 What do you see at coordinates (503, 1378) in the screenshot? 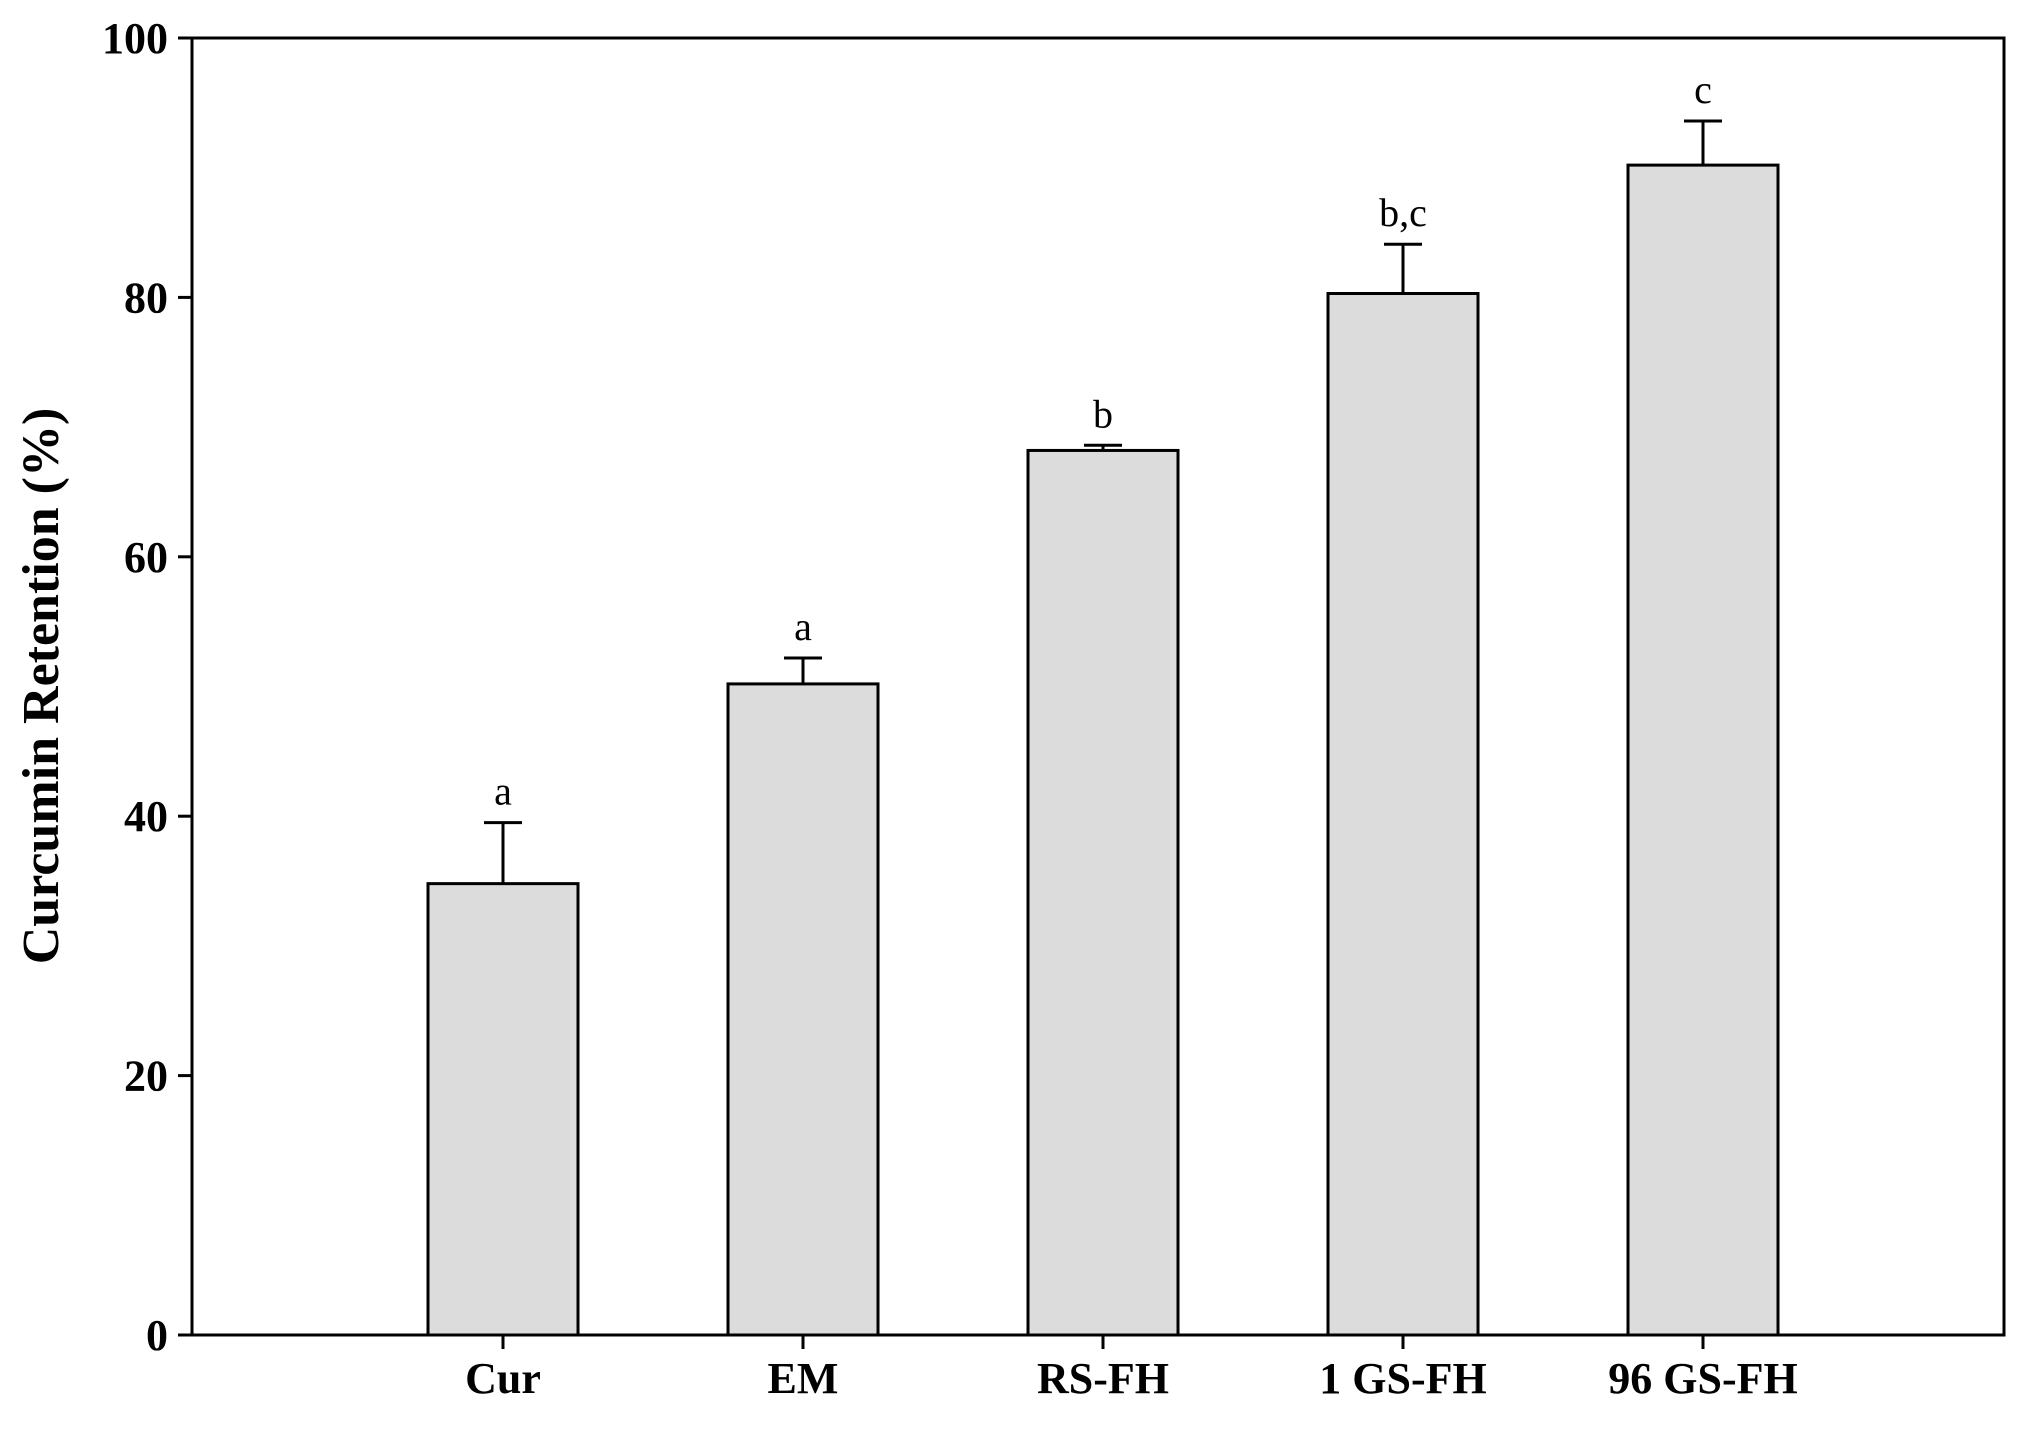
I see `x-tick-label: Cur` at bounding box center [503, 1378].